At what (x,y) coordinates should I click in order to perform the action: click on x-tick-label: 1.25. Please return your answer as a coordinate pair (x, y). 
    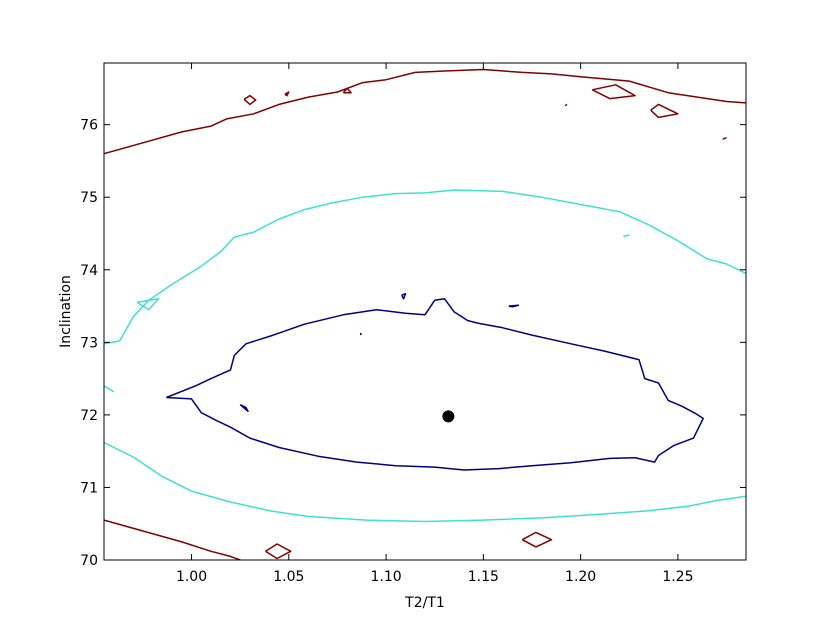
    Looking at the image, I should click on (677, 577).